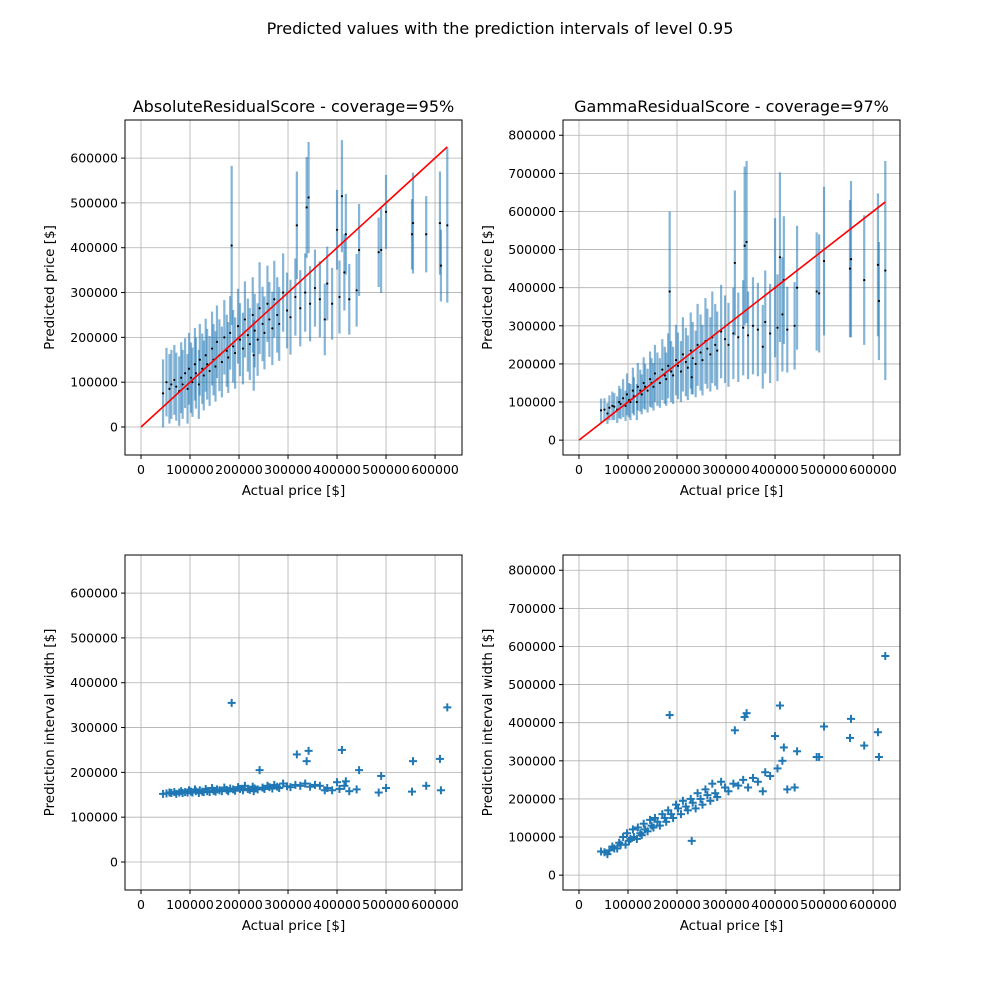 The height and width of the screenshot is (1004, 1000). Describe the element at coordinates (552, 440) in the screenshot. I see `y-tick-label: 0` at that location.